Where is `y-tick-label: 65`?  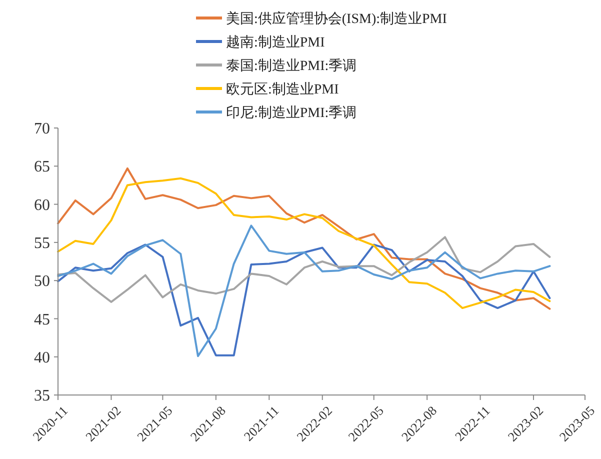 y-tick-label: 65 is located at coordinates (42, 167).